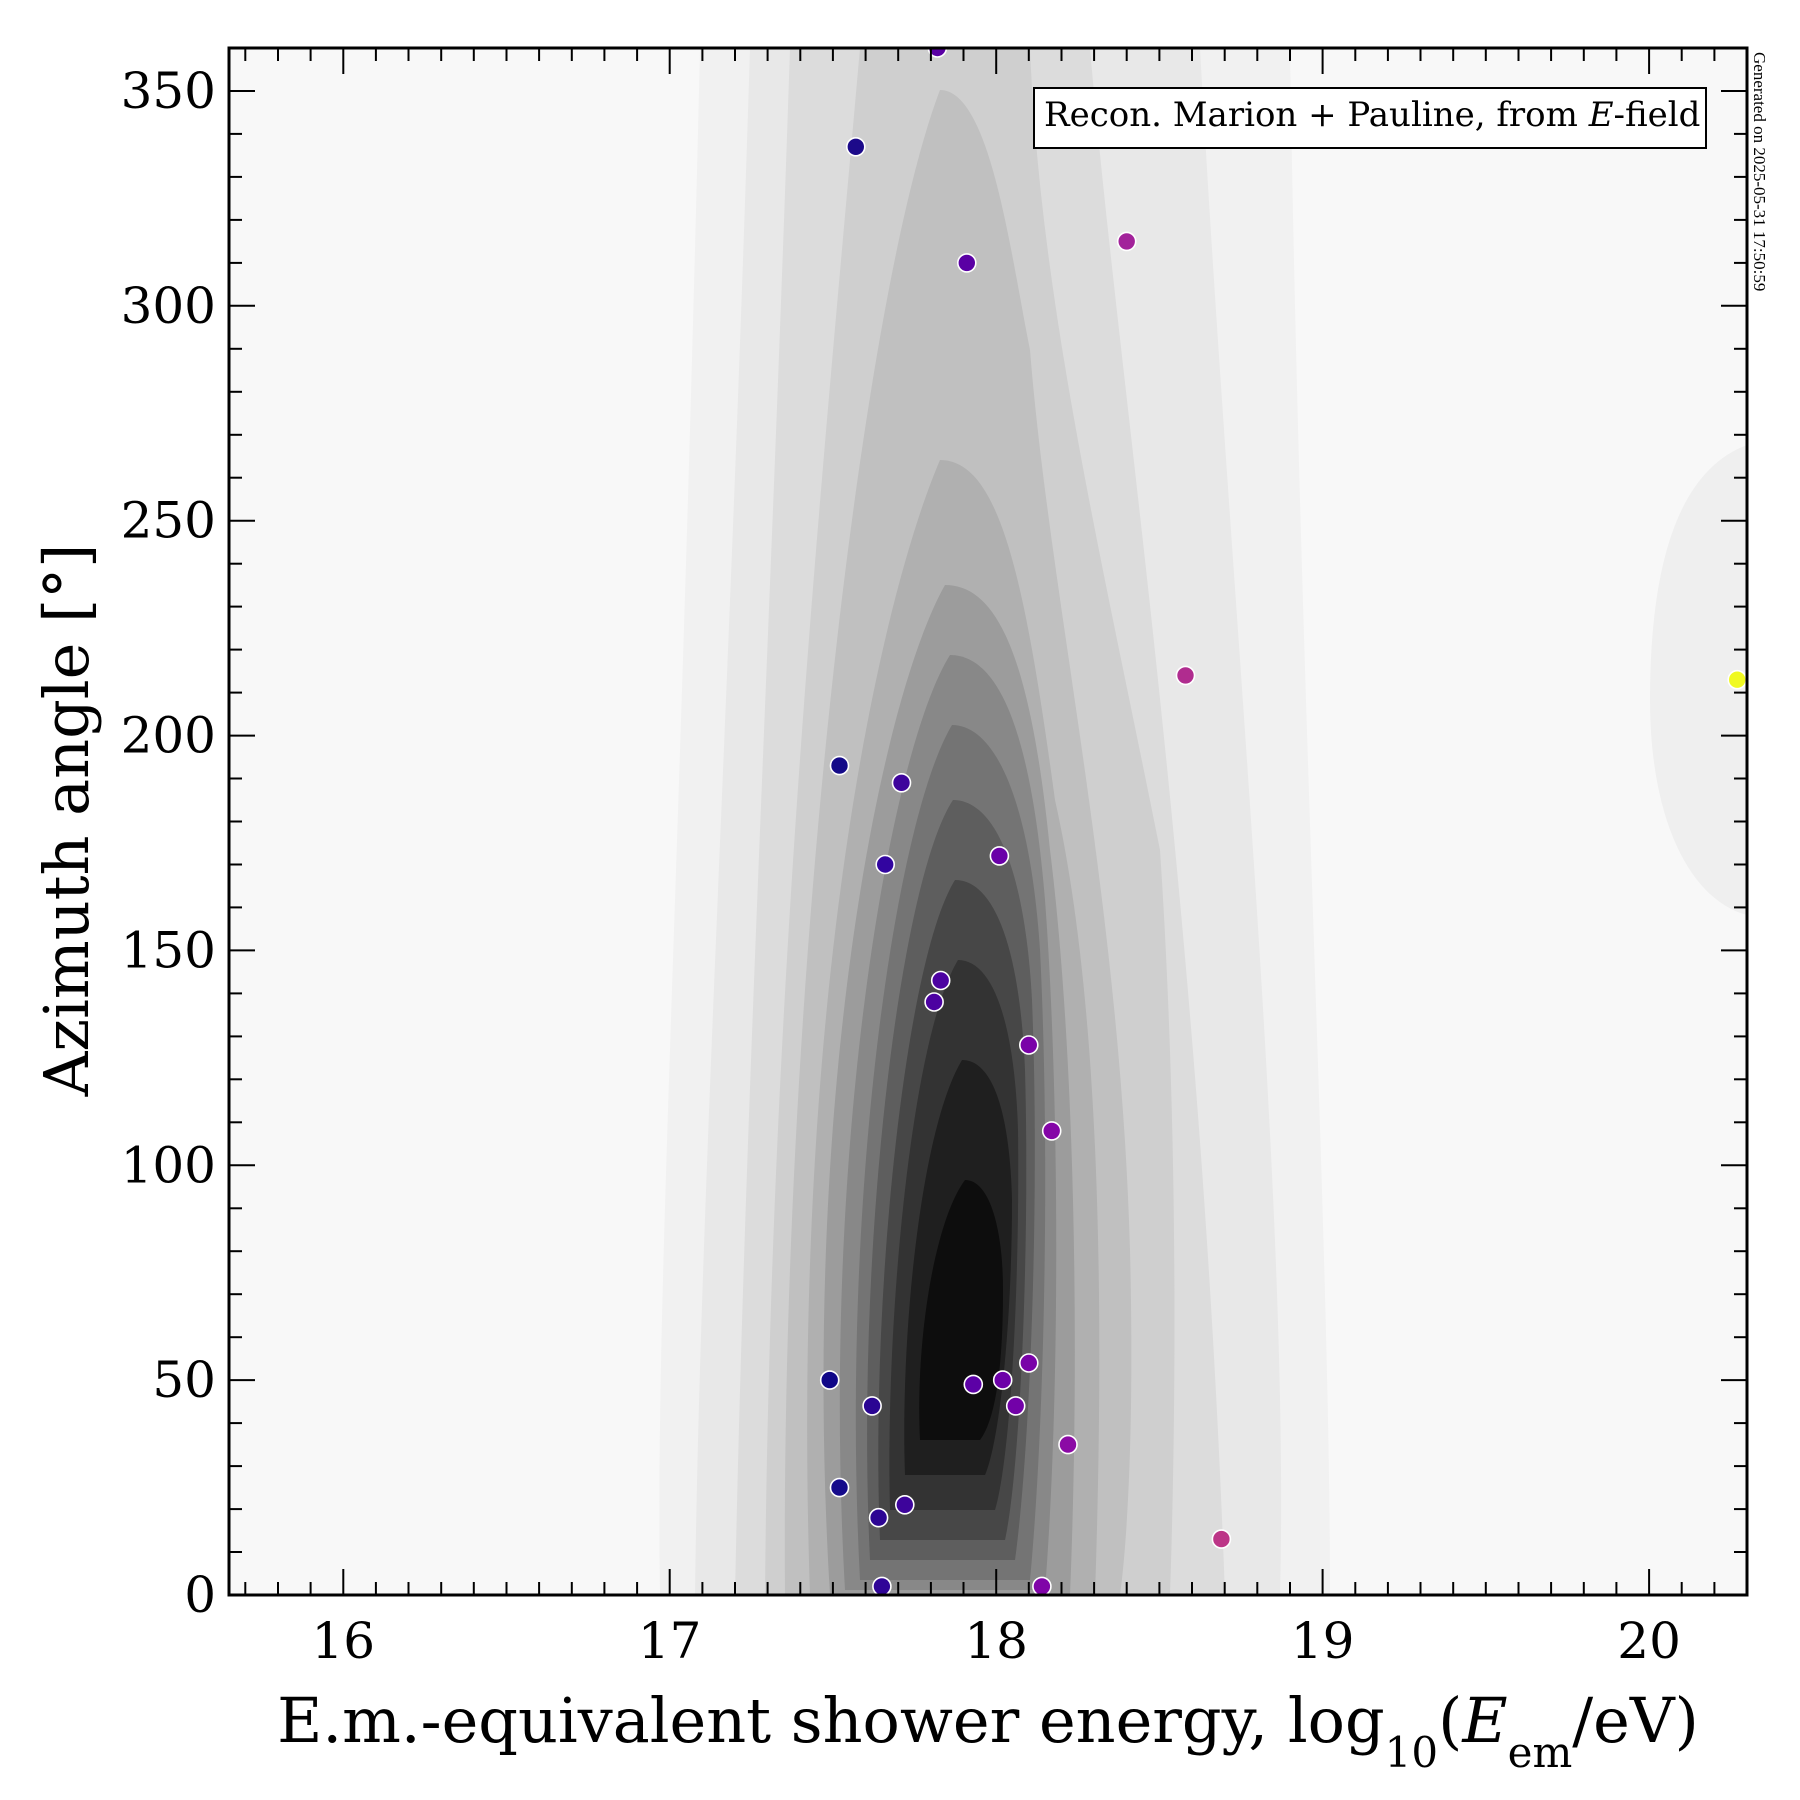 This screenshot has width=1800, height=1800. What do you see at coordinates (1698, 680) in the screenshot?
I see `contour-right-blob` at bounding box center [1698, 680].